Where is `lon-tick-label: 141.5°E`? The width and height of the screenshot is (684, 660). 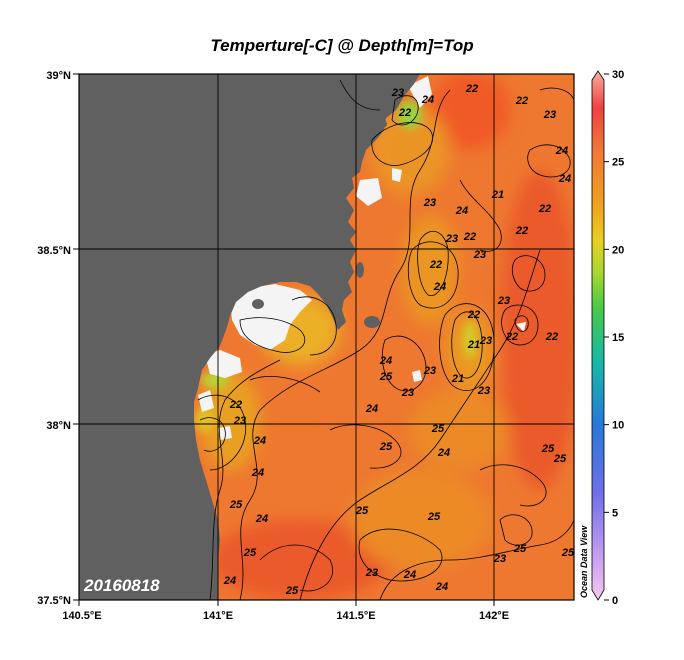 lon-tick-label: 141.5°E is located at coordinates (355, 616).